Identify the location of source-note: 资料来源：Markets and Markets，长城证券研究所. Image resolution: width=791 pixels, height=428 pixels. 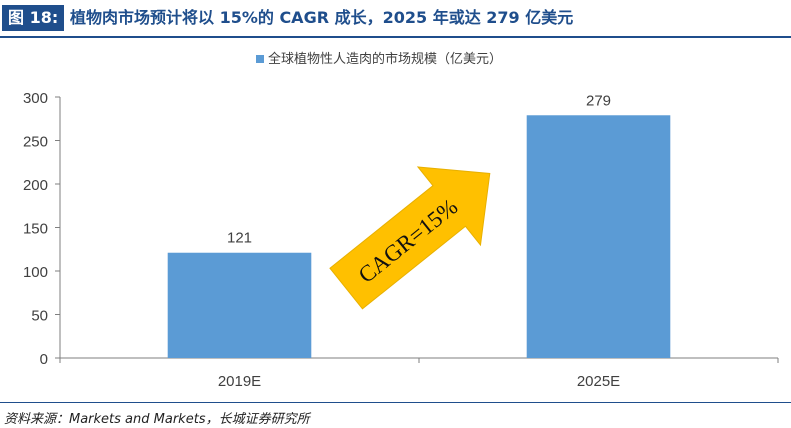
(157, 419).